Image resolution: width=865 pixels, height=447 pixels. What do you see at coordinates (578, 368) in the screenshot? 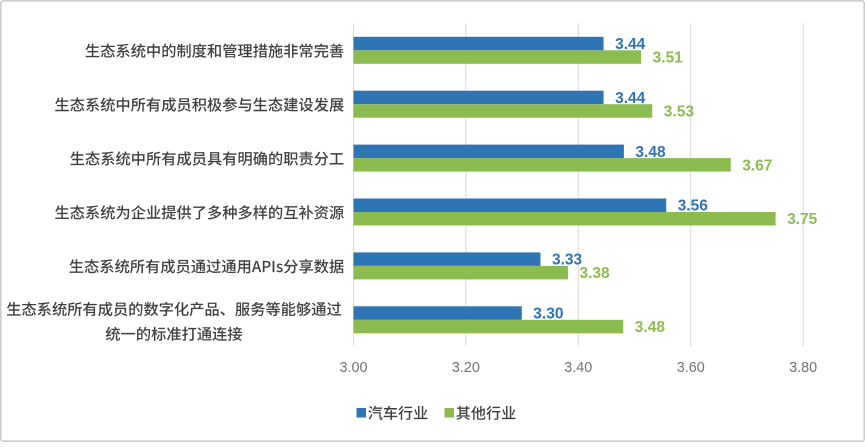
I see `svg-text: 3.40` at bounding box center [578, 368].